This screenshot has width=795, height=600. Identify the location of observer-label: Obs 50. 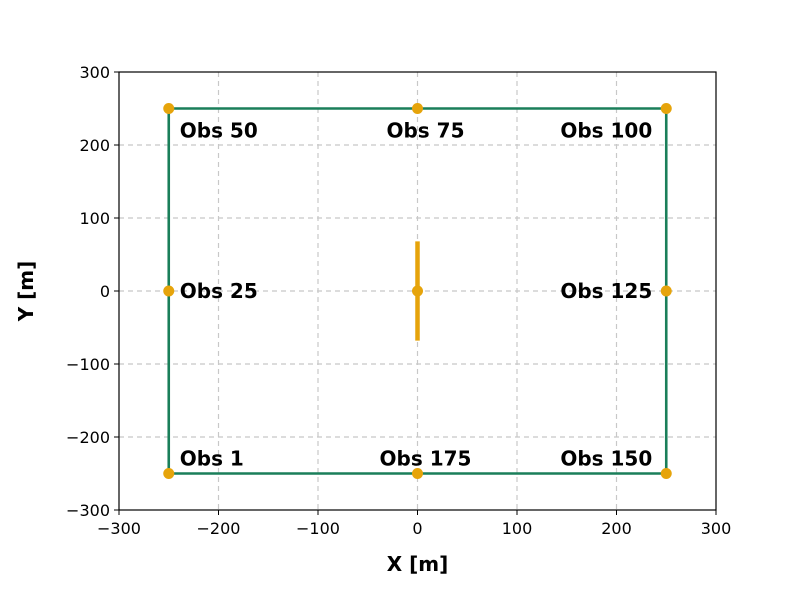
(219, 131).